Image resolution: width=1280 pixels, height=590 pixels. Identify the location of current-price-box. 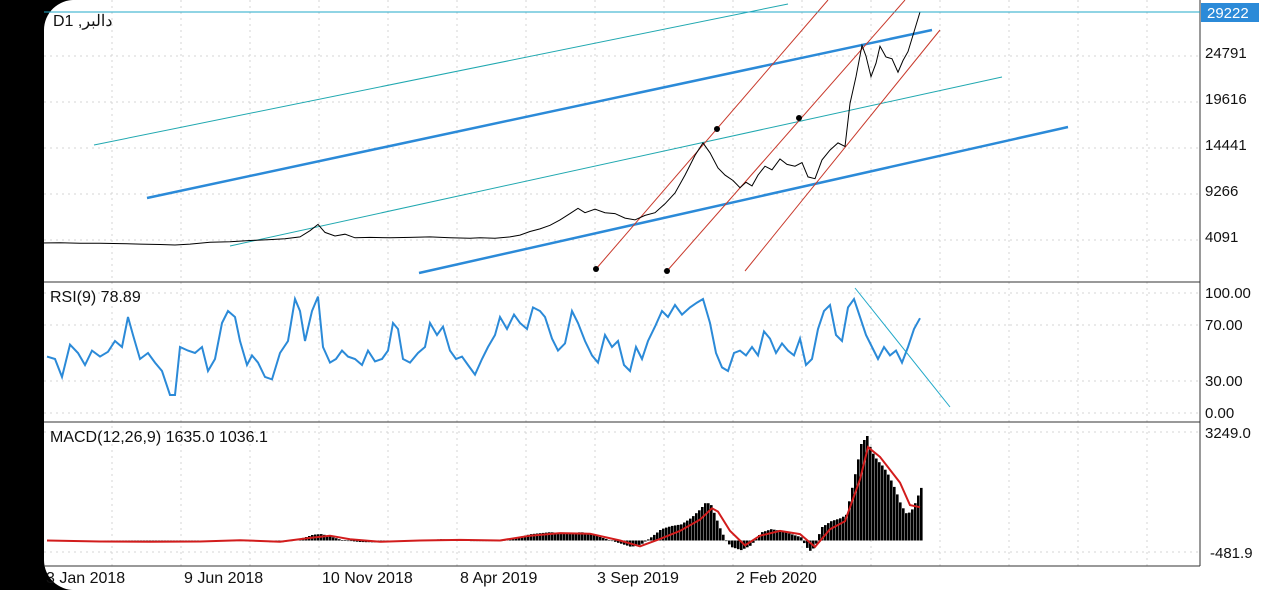
(1230, 12).